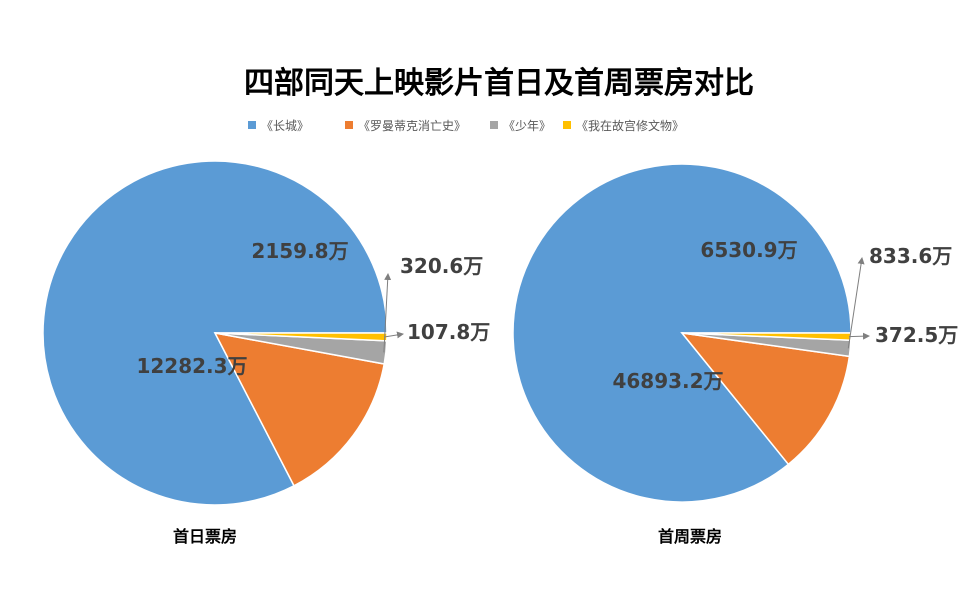 The image size is (972, 606). Describe the element at coordinates (527, 126) in the screenshot. I see `legend-label-2: 《少年》` at that location.